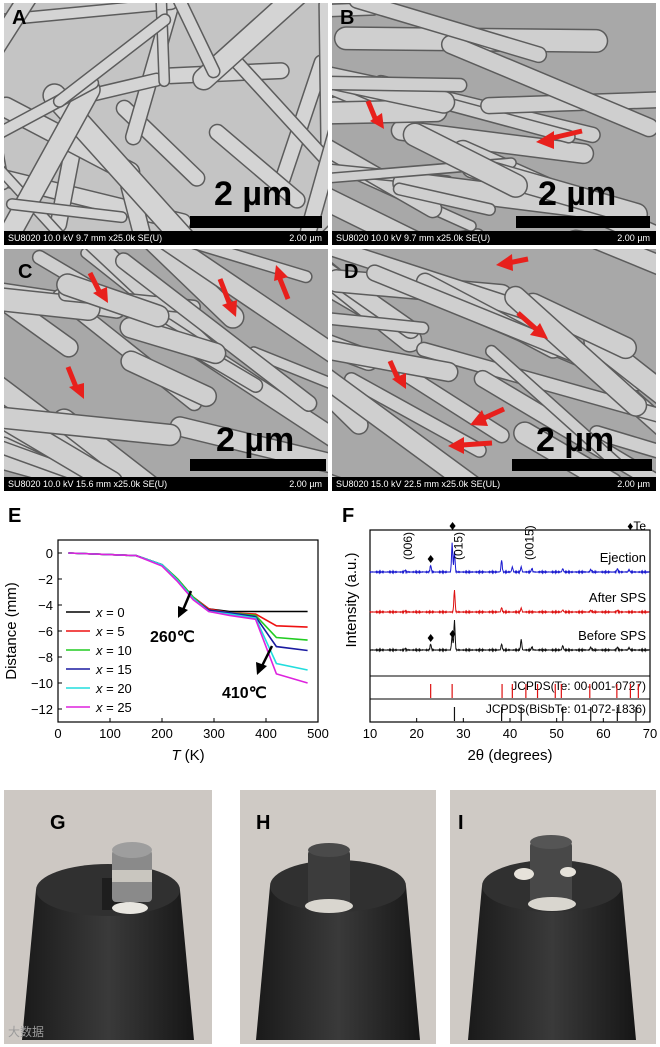 The height and width of the screenshot is (1047, 660). I want to click on panel-label: H, so click(263, 823).